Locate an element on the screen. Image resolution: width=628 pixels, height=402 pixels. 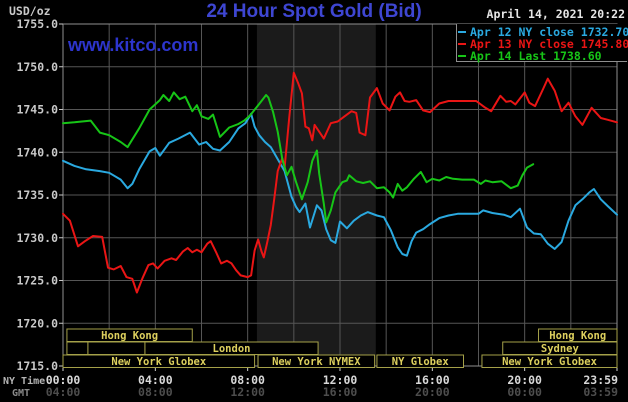
legend-label: Apr 12 NY close 1732.70 is located at coordinates (549, 32).